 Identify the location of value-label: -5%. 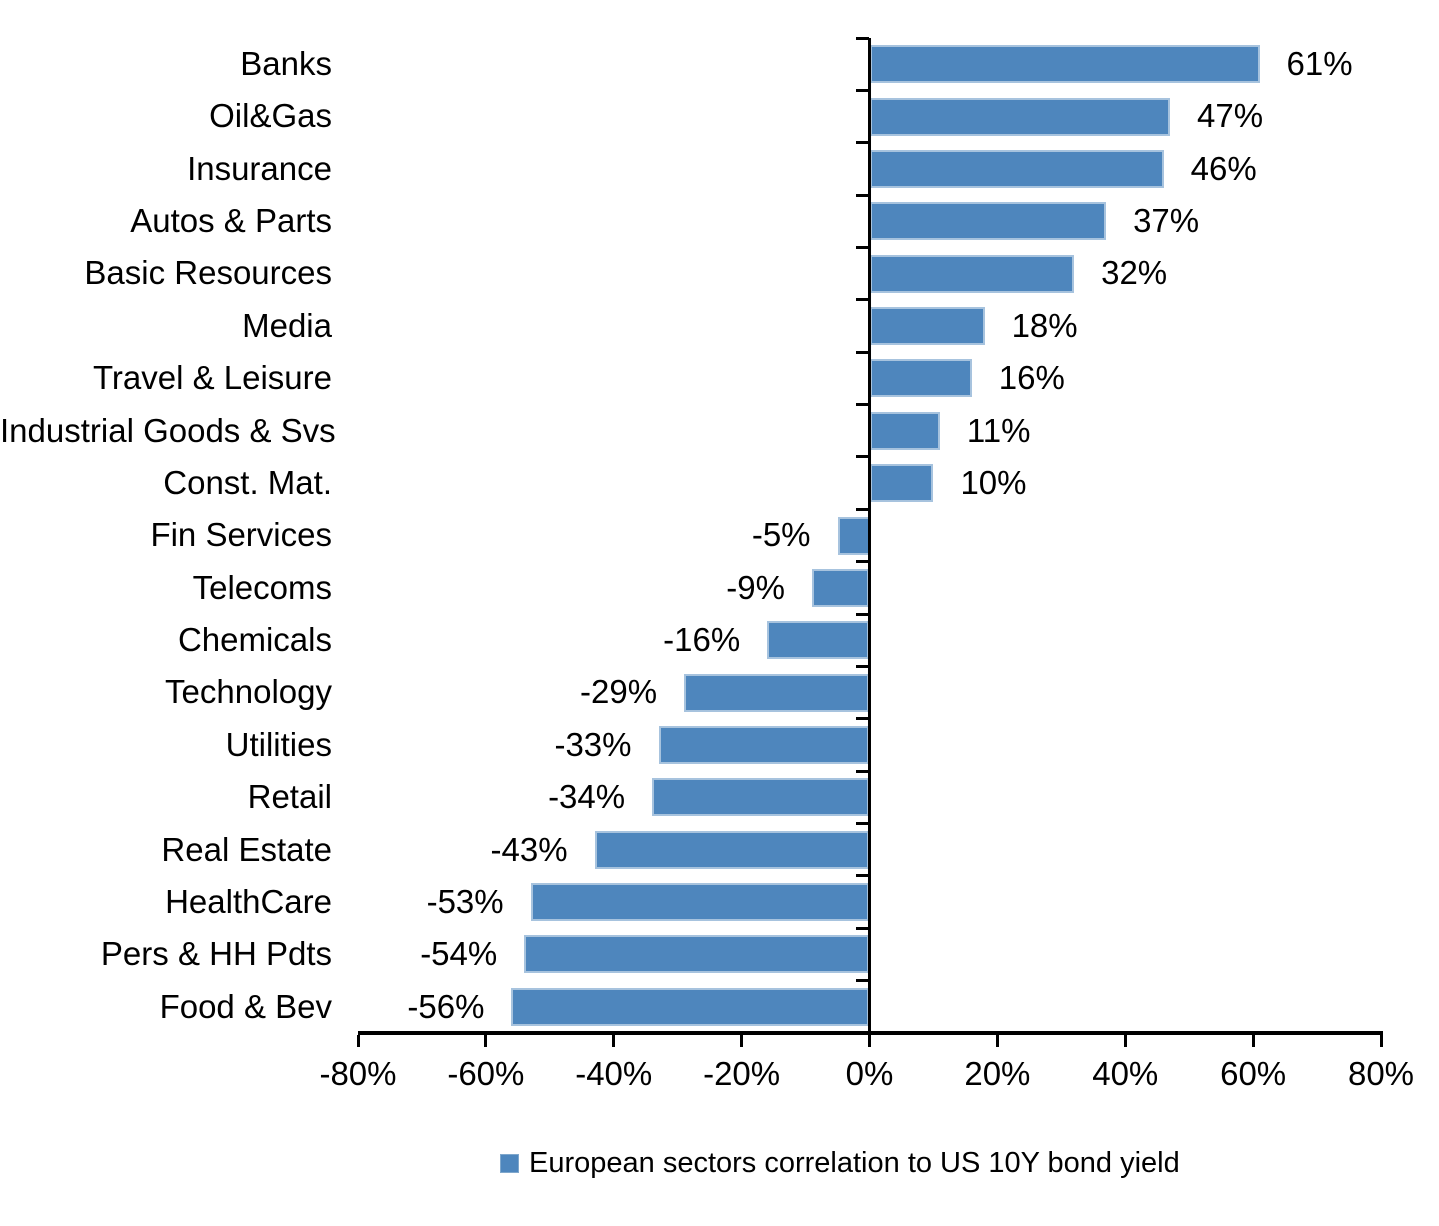
(781, 535).